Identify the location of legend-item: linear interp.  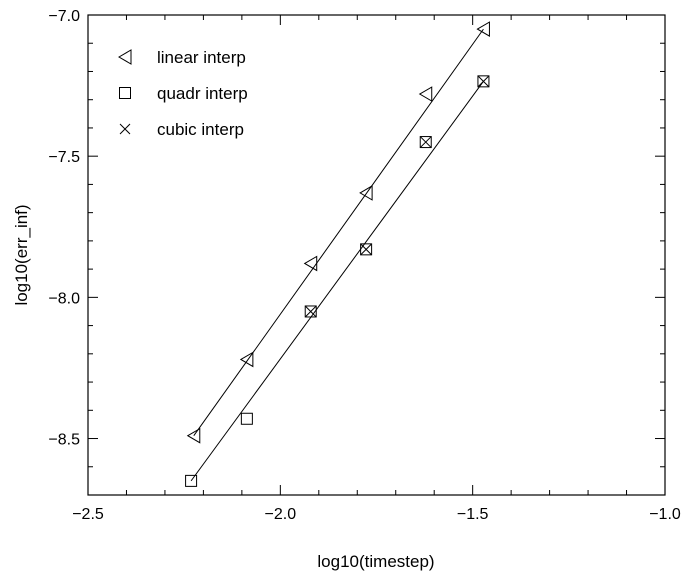
(182, 57).